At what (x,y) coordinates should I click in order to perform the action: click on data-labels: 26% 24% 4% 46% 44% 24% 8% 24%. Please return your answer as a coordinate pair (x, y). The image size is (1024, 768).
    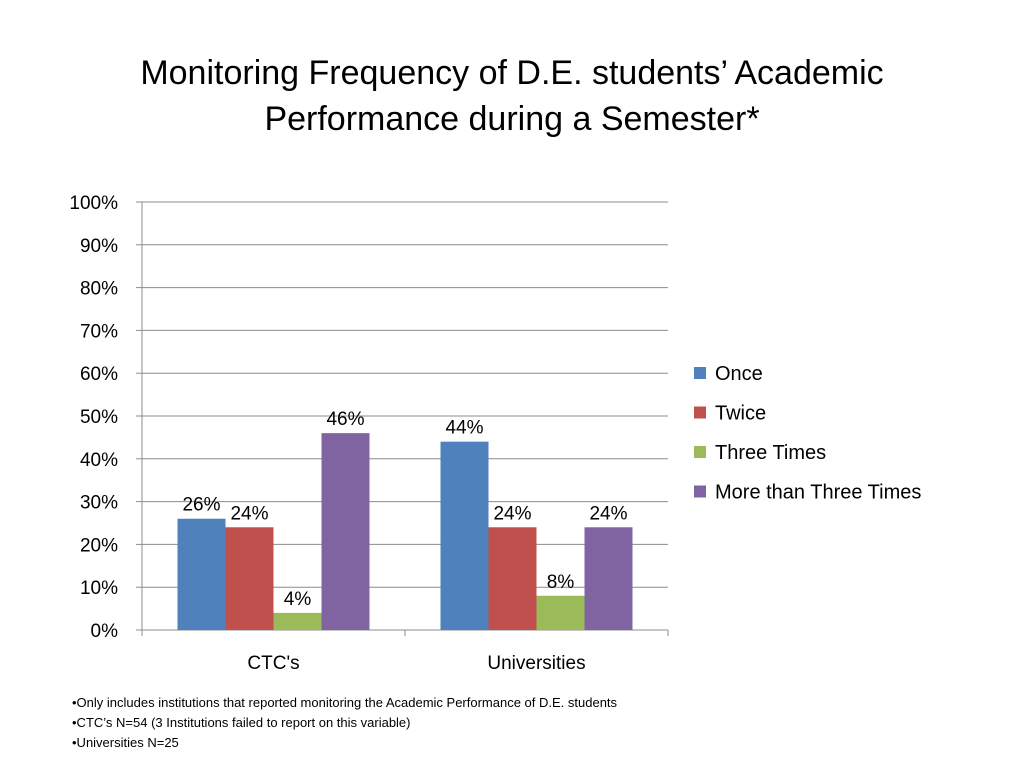
    Looking at the image, I should click on (404, 509).